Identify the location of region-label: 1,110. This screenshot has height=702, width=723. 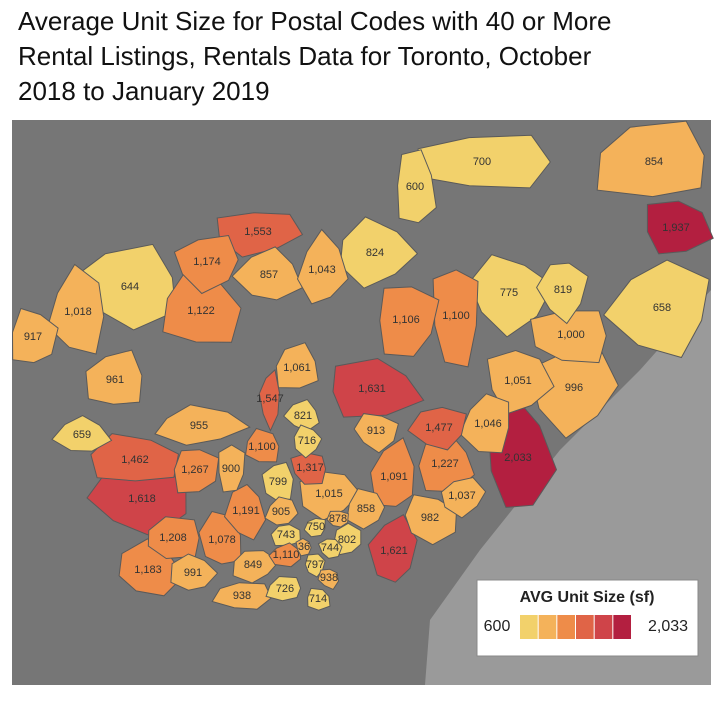
(286, 555).